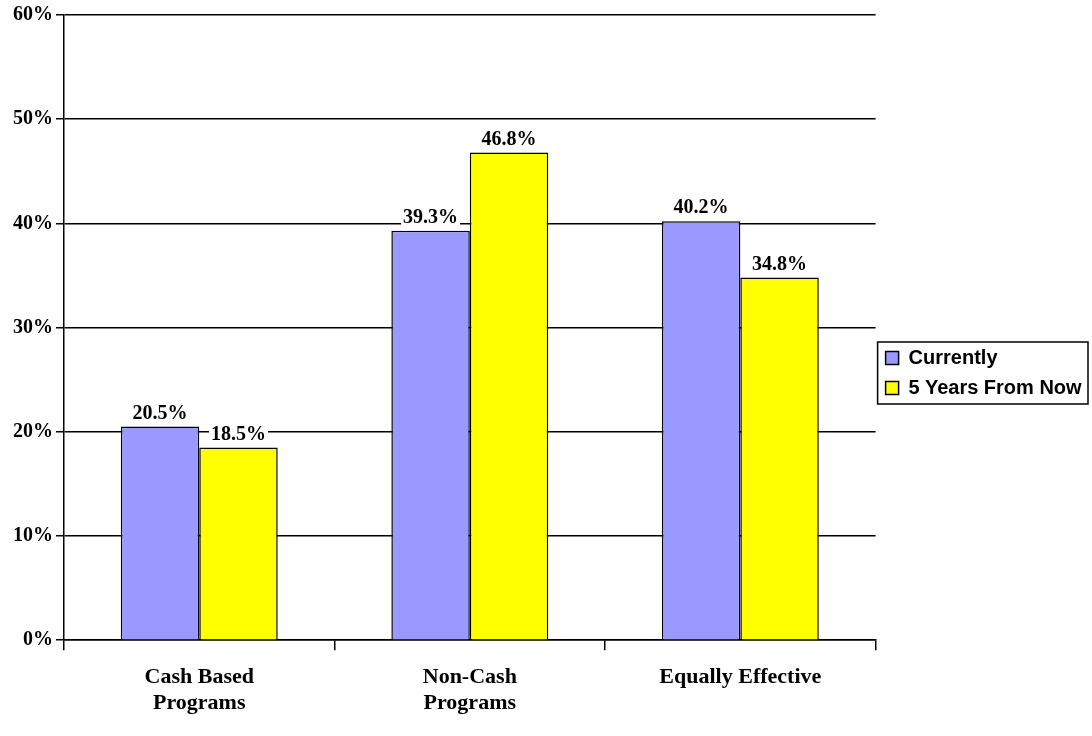  I want to click on y-tick-label: 0%, so click(38, 638).